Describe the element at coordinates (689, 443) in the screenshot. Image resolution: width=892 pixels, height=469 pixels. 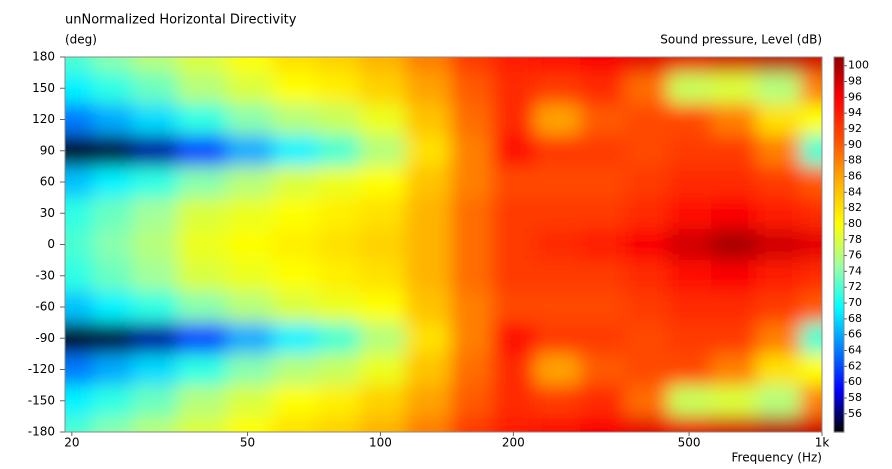
I see `x-tick-label: 500` at that location.